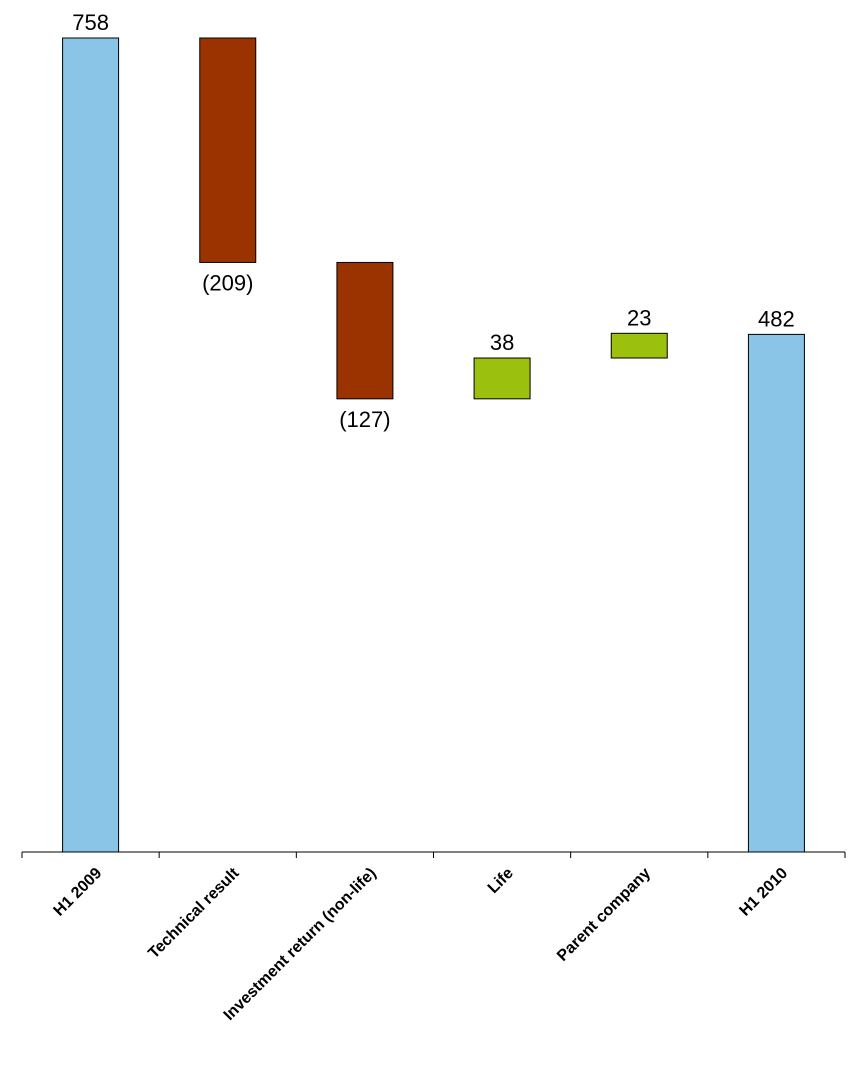 Image resolution: width=848 pixels, height=1073 pixels. What do you see at coordinates (91, 445) in the screenshot?
I see `bar-h1-2009` at bounding box center [91, 445].